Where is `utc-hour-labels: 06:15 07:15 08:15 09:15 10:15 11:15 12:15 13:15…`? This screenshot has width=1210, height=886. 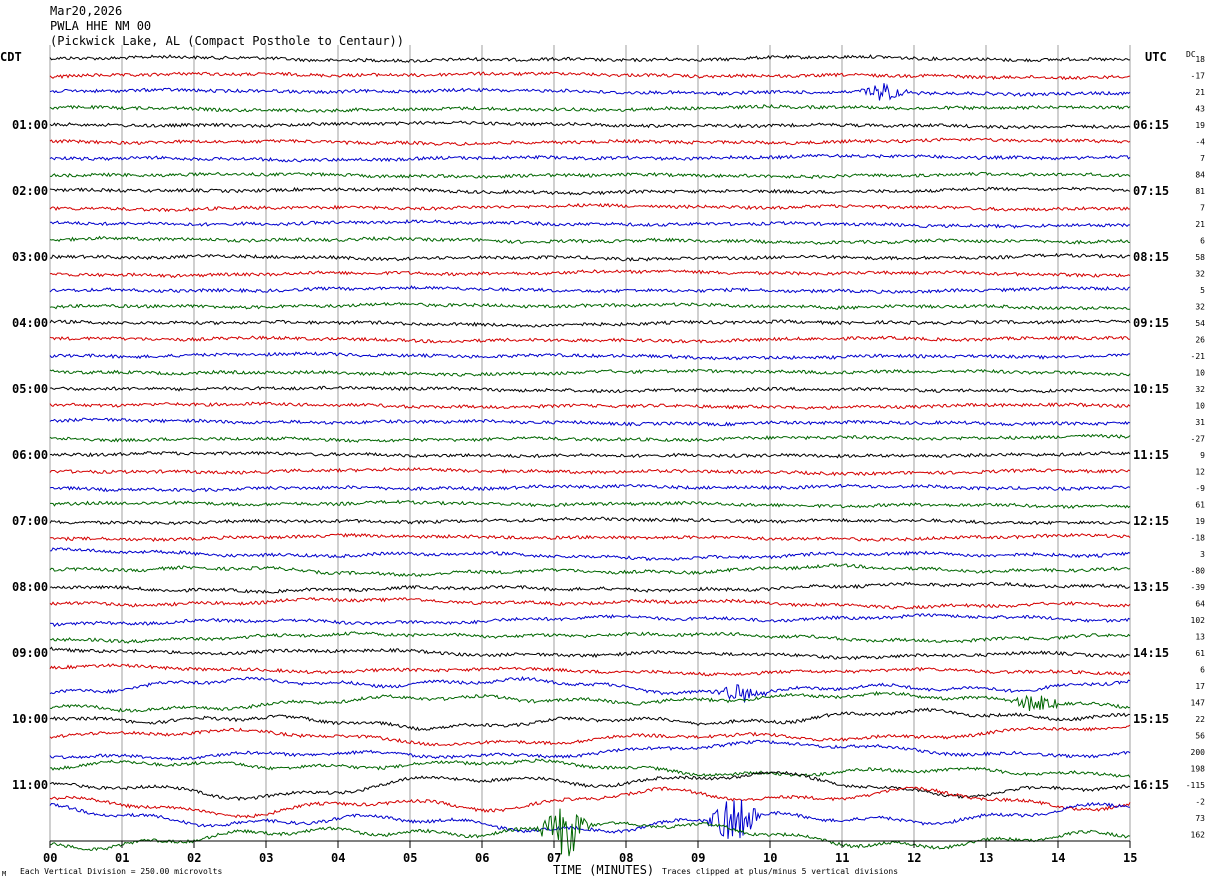
utc-hour-labels: 06:15 07:15 08:15 09:15 10:15 11:15 12:15 13:15… is located at coordinates (1151, 455).